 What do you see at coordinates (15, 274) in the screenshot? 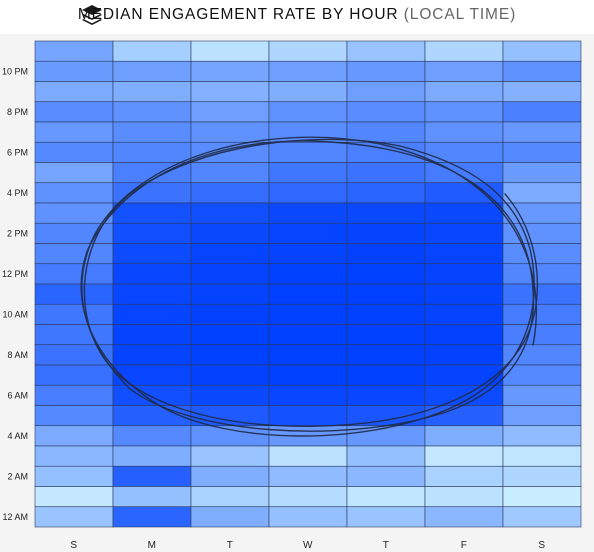
I see `y-tick-label: 12 PM` at bounding box center [15, 274].